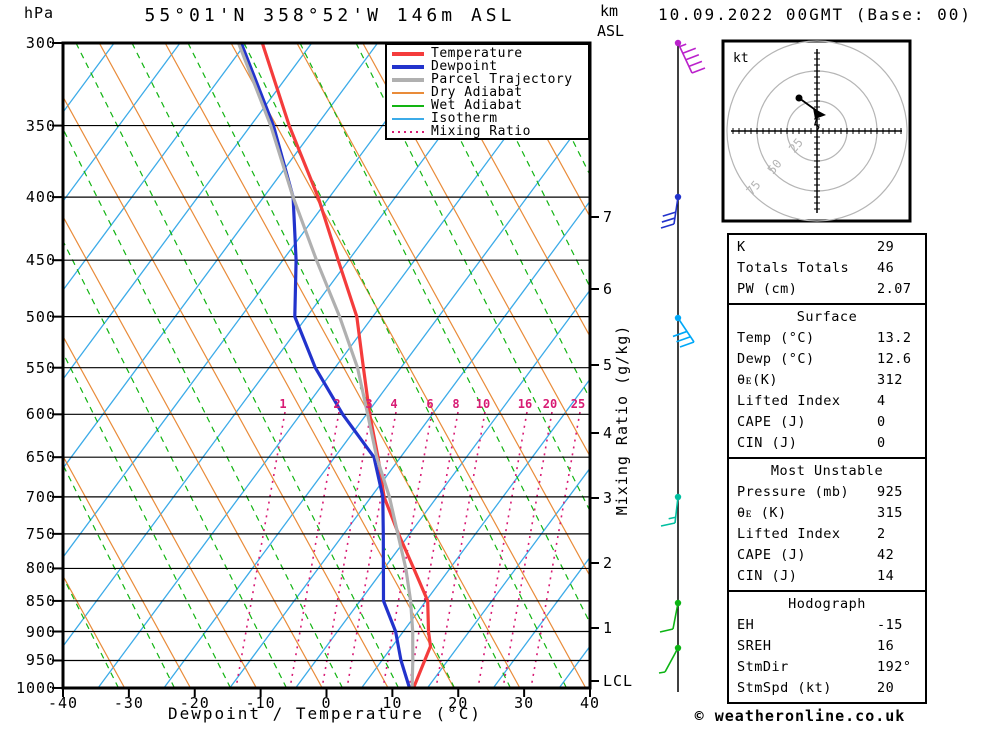 Image resolution: width=1000 pixels, height=733 pixels. I want to click on pressure-tick-label: 550, so click(40, 367).